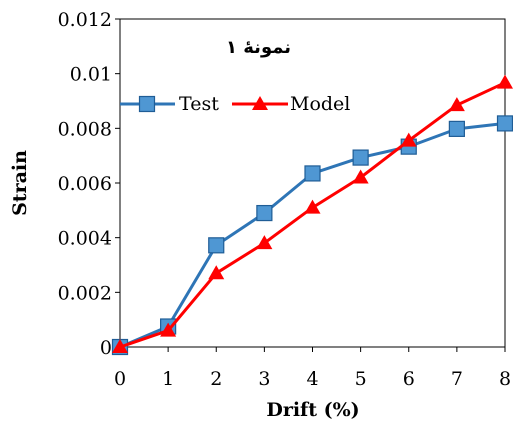 The height and width of the screenshot is (425, 513). Describe the element at coordinates (216, 379) in the screenshot. I see `x-tick-label: 2` at that location.